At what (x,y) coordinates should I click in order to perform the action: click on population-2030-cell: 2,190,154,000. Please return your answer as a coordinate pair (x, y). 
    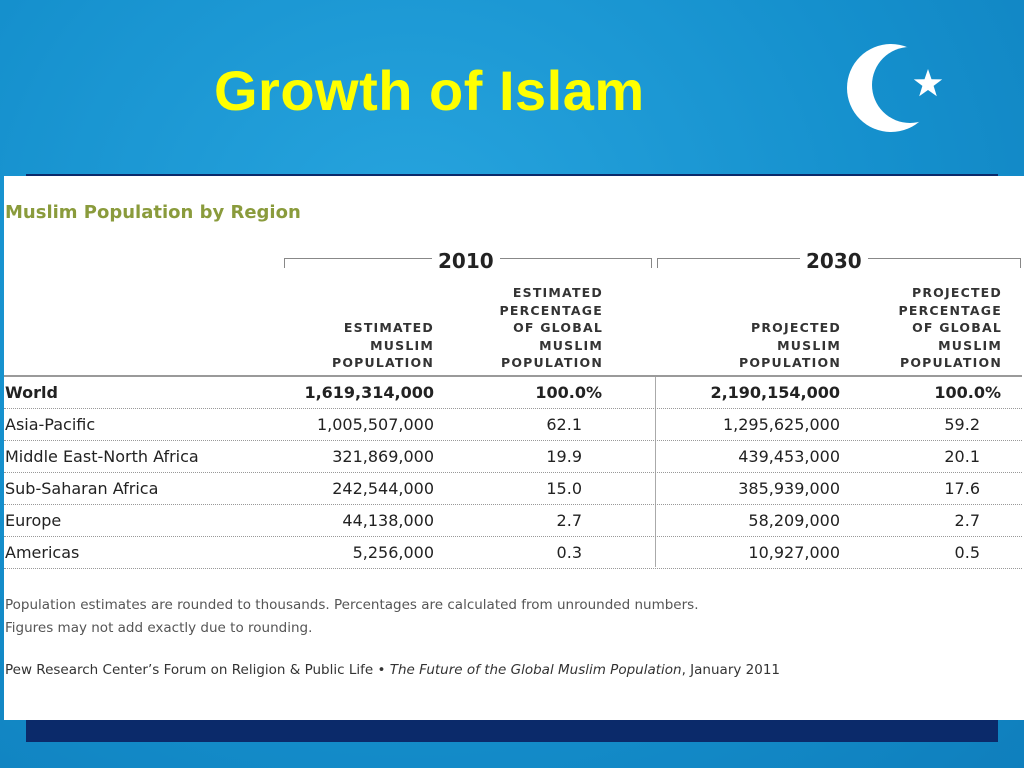
    Looking at the image, I should click on (775, 392).